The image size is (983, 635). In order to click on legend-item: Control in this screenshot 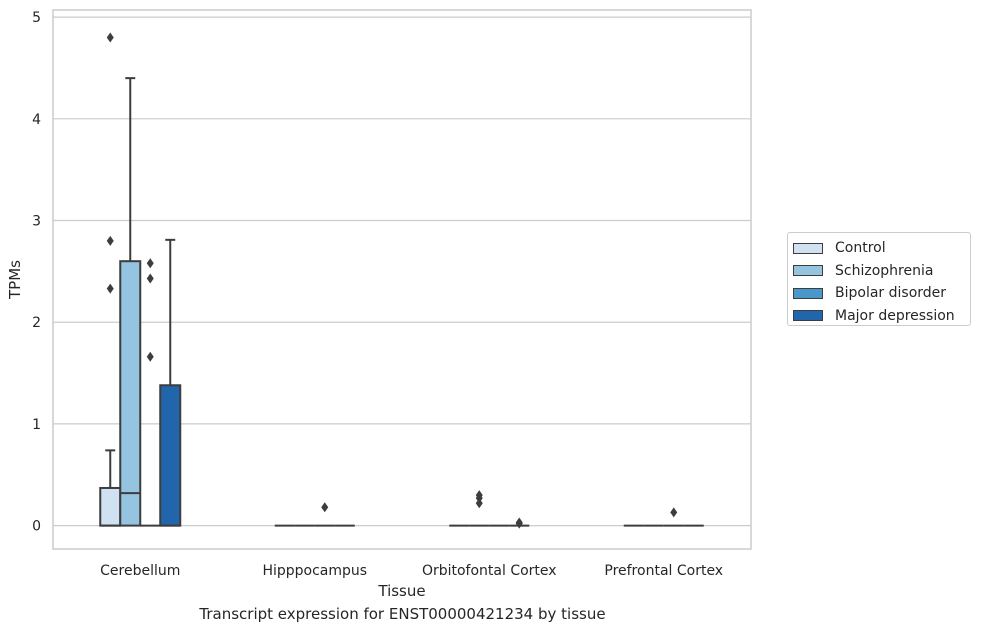, I will do `click(881, 248)`.